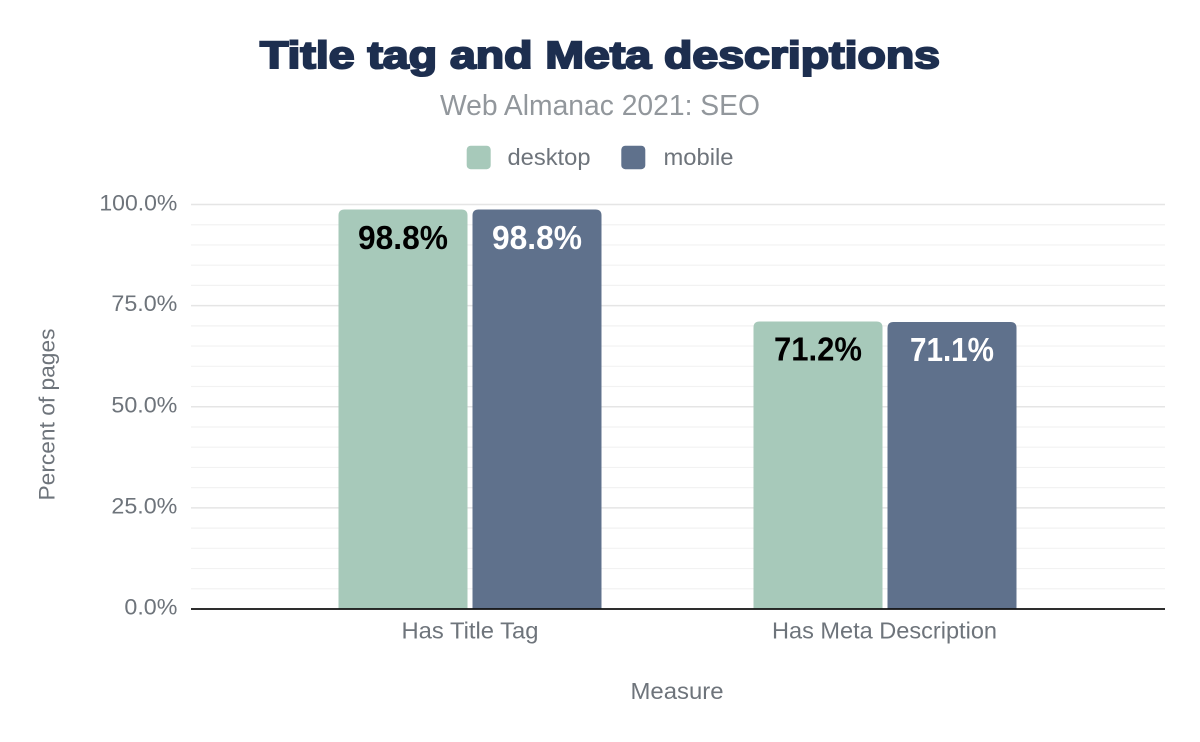  Describe the element at coordinates (144, 404) in the screenshot. I see `svg-text: 50.0%` at that location.